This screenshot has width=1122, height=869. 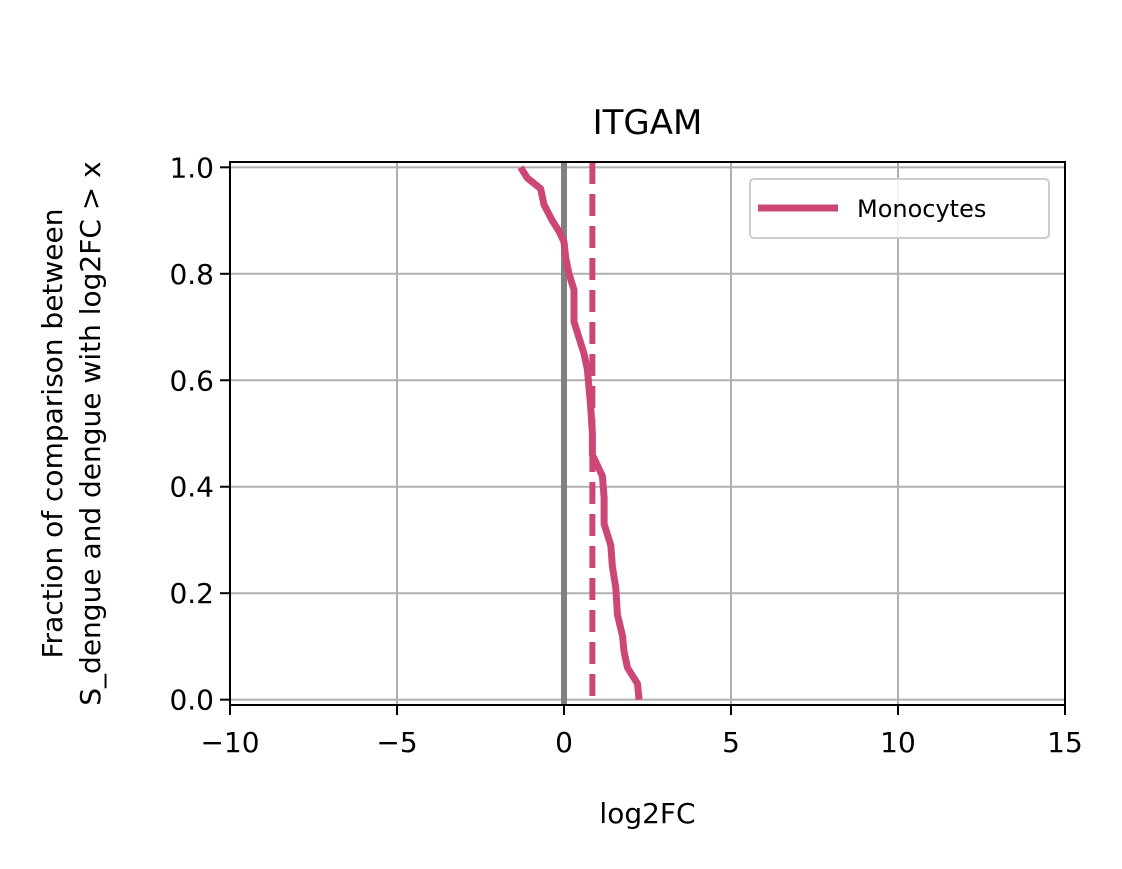 What do you see at coordinates (564, 742) in the screenshot?
I see `x-tick-label: 0` at bounding box center [564, 742].